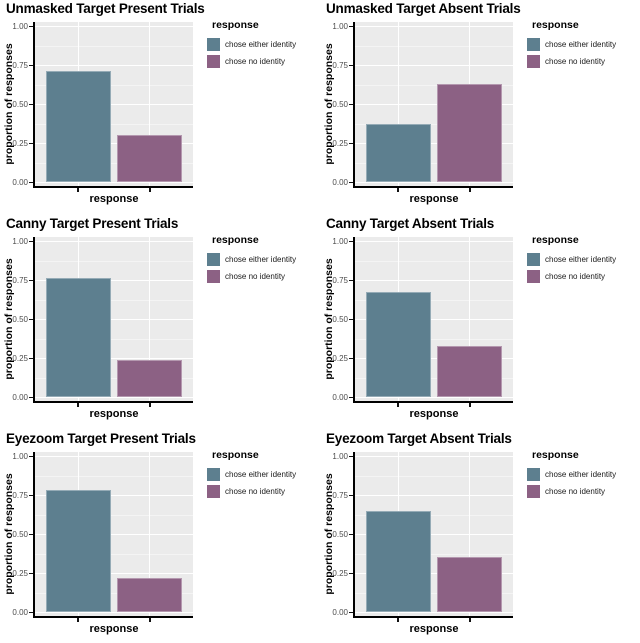 This screenshot has height=643, width=640. I want to click on y-tick-label: 0.75, so click(20, 495).